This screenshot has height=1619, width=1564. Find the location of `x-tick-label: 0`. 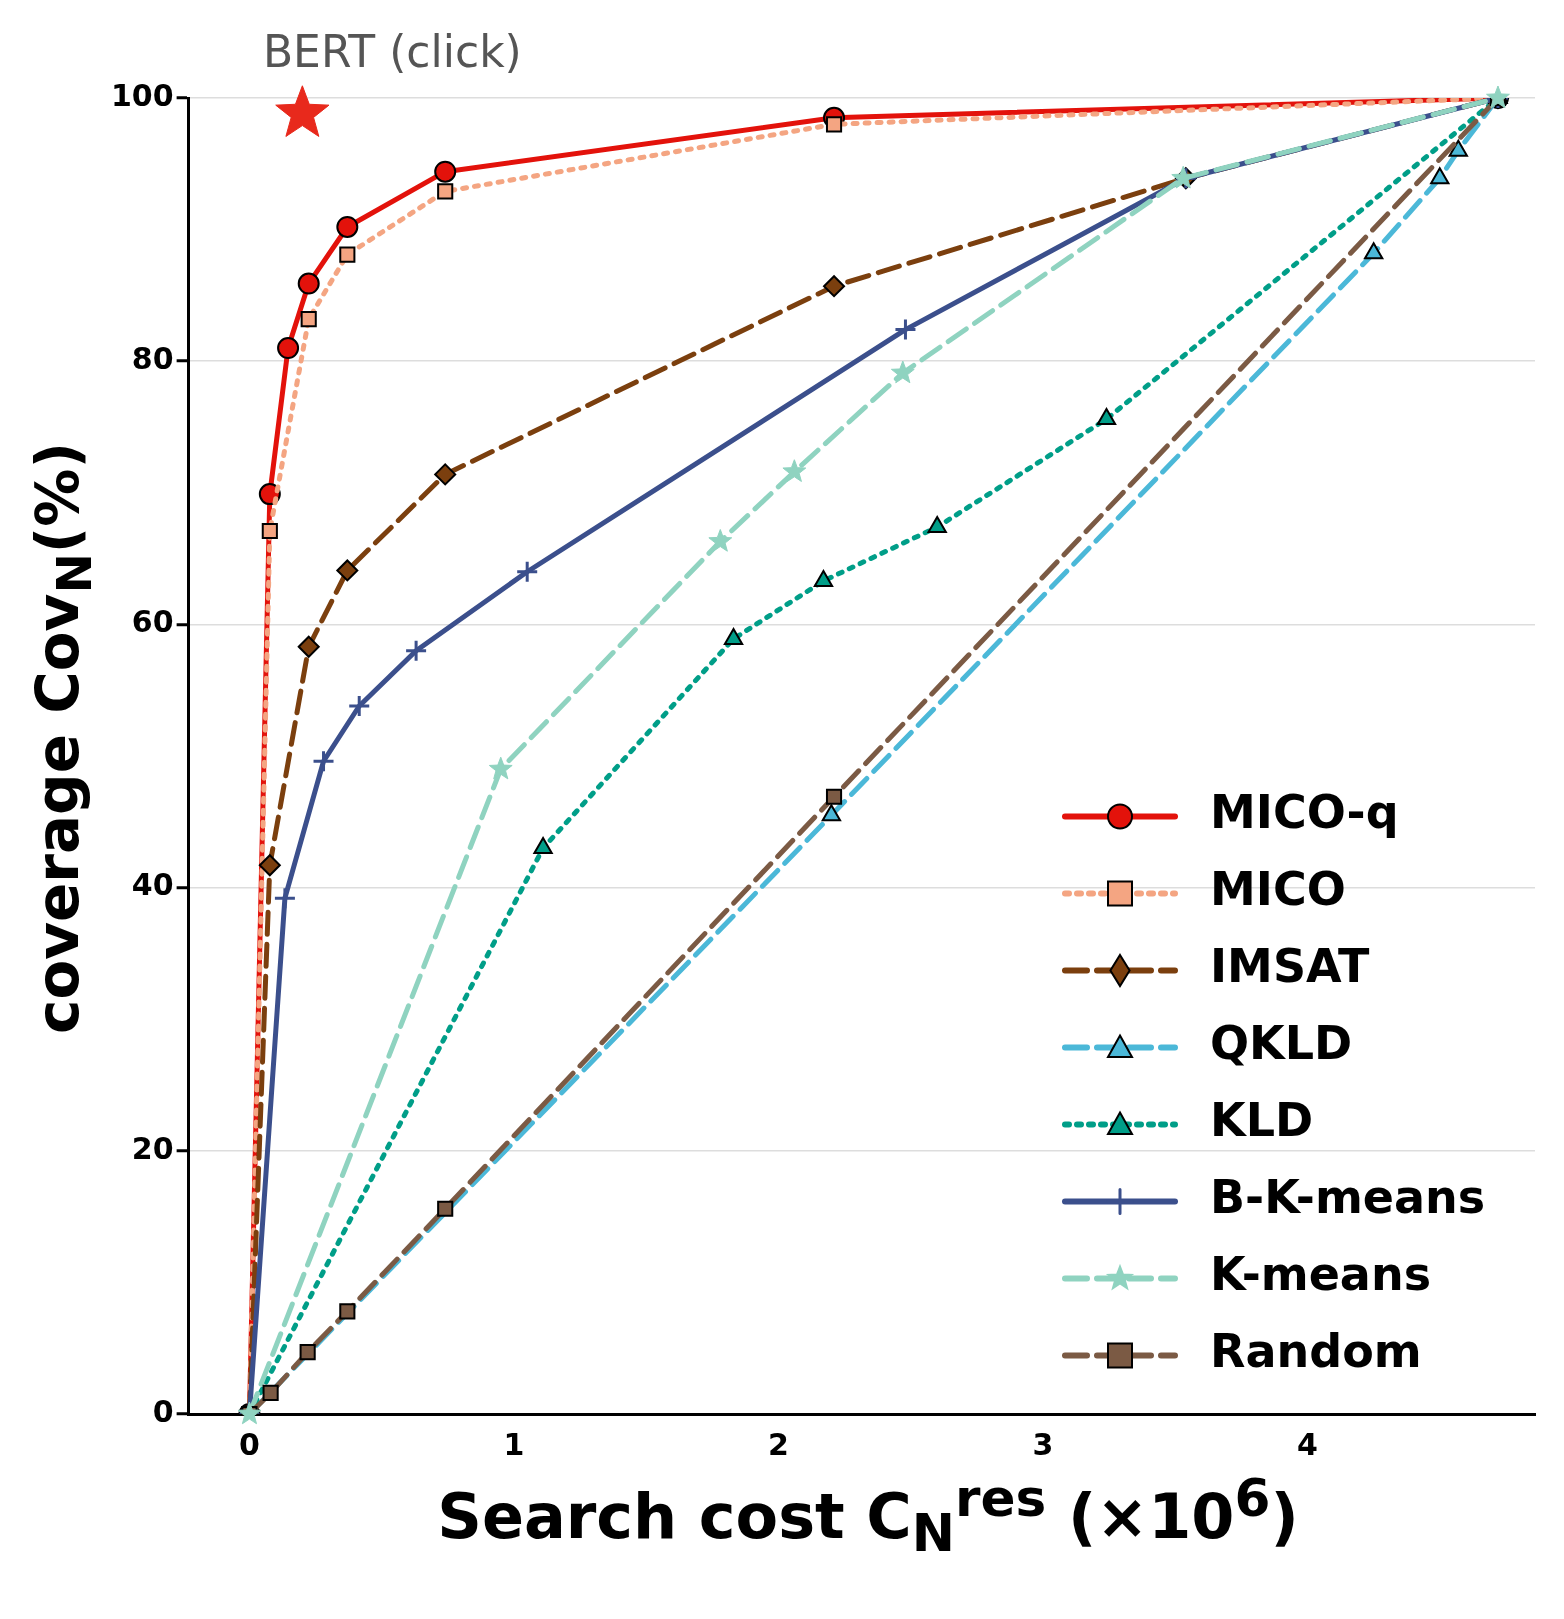

x-tick-label: 0 is located at coordinates (249, 1444).